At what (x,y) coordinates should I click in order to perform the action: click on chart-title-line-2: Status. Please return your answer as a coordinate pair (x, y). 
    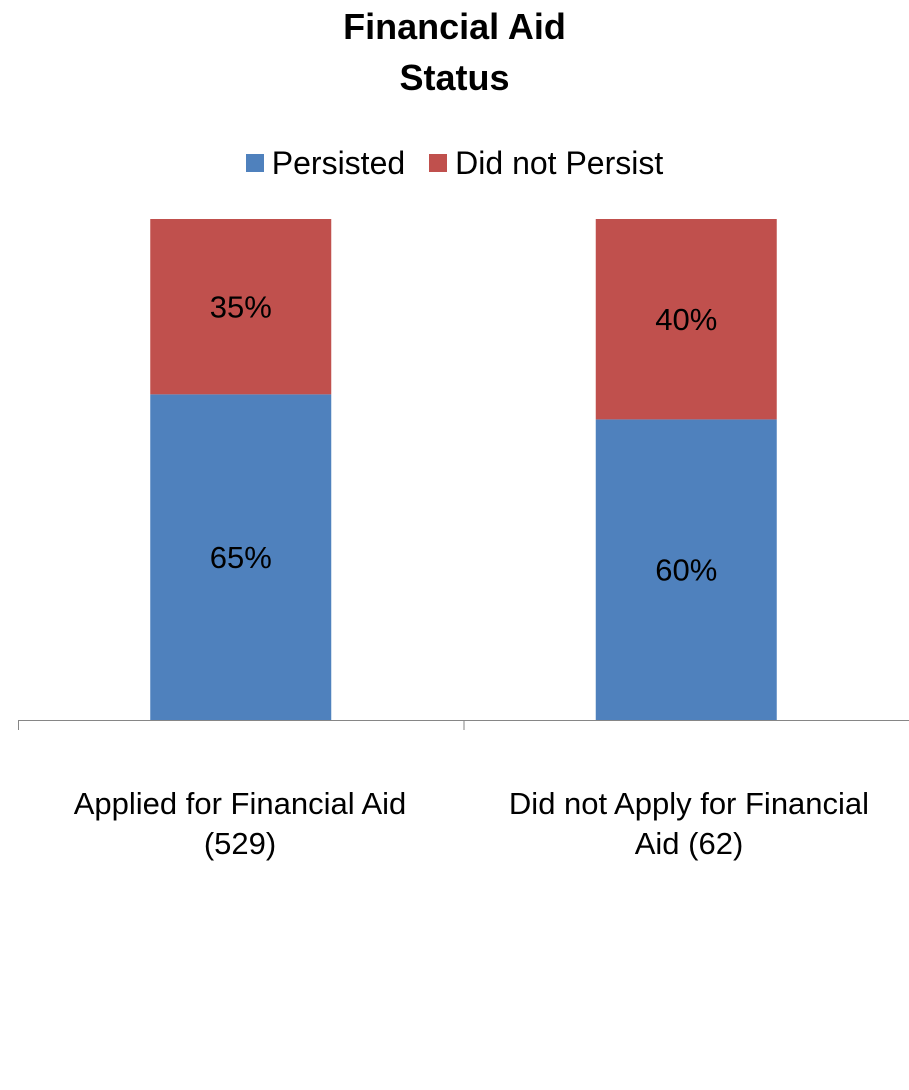
    Looking at the image, I should click on (454, 77).